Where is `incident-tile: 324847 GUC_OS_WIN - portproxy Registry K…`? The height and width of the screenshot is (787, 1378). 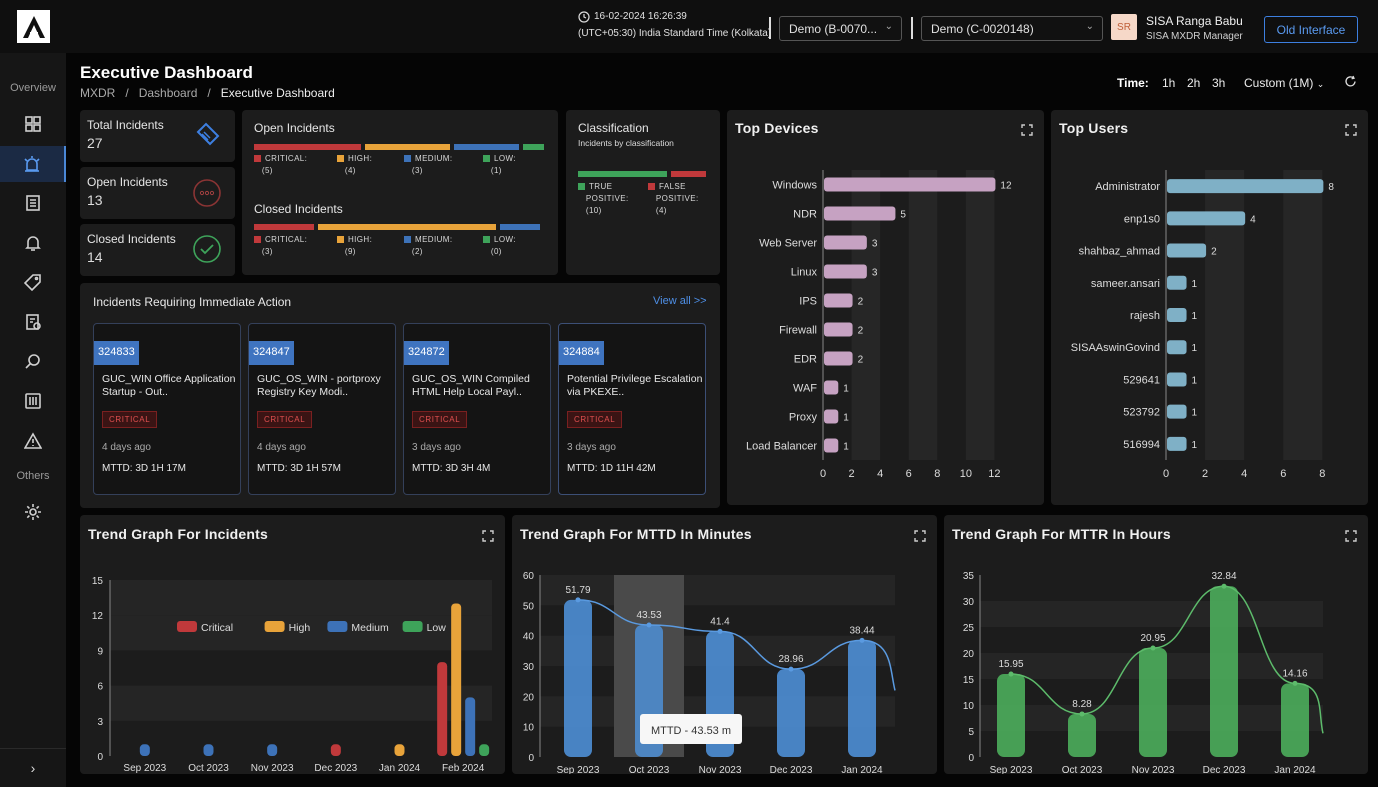
incident-tile: 324847 GUC_OS_WIN - portproxy Registry K… is located at coordinates (322, 409).